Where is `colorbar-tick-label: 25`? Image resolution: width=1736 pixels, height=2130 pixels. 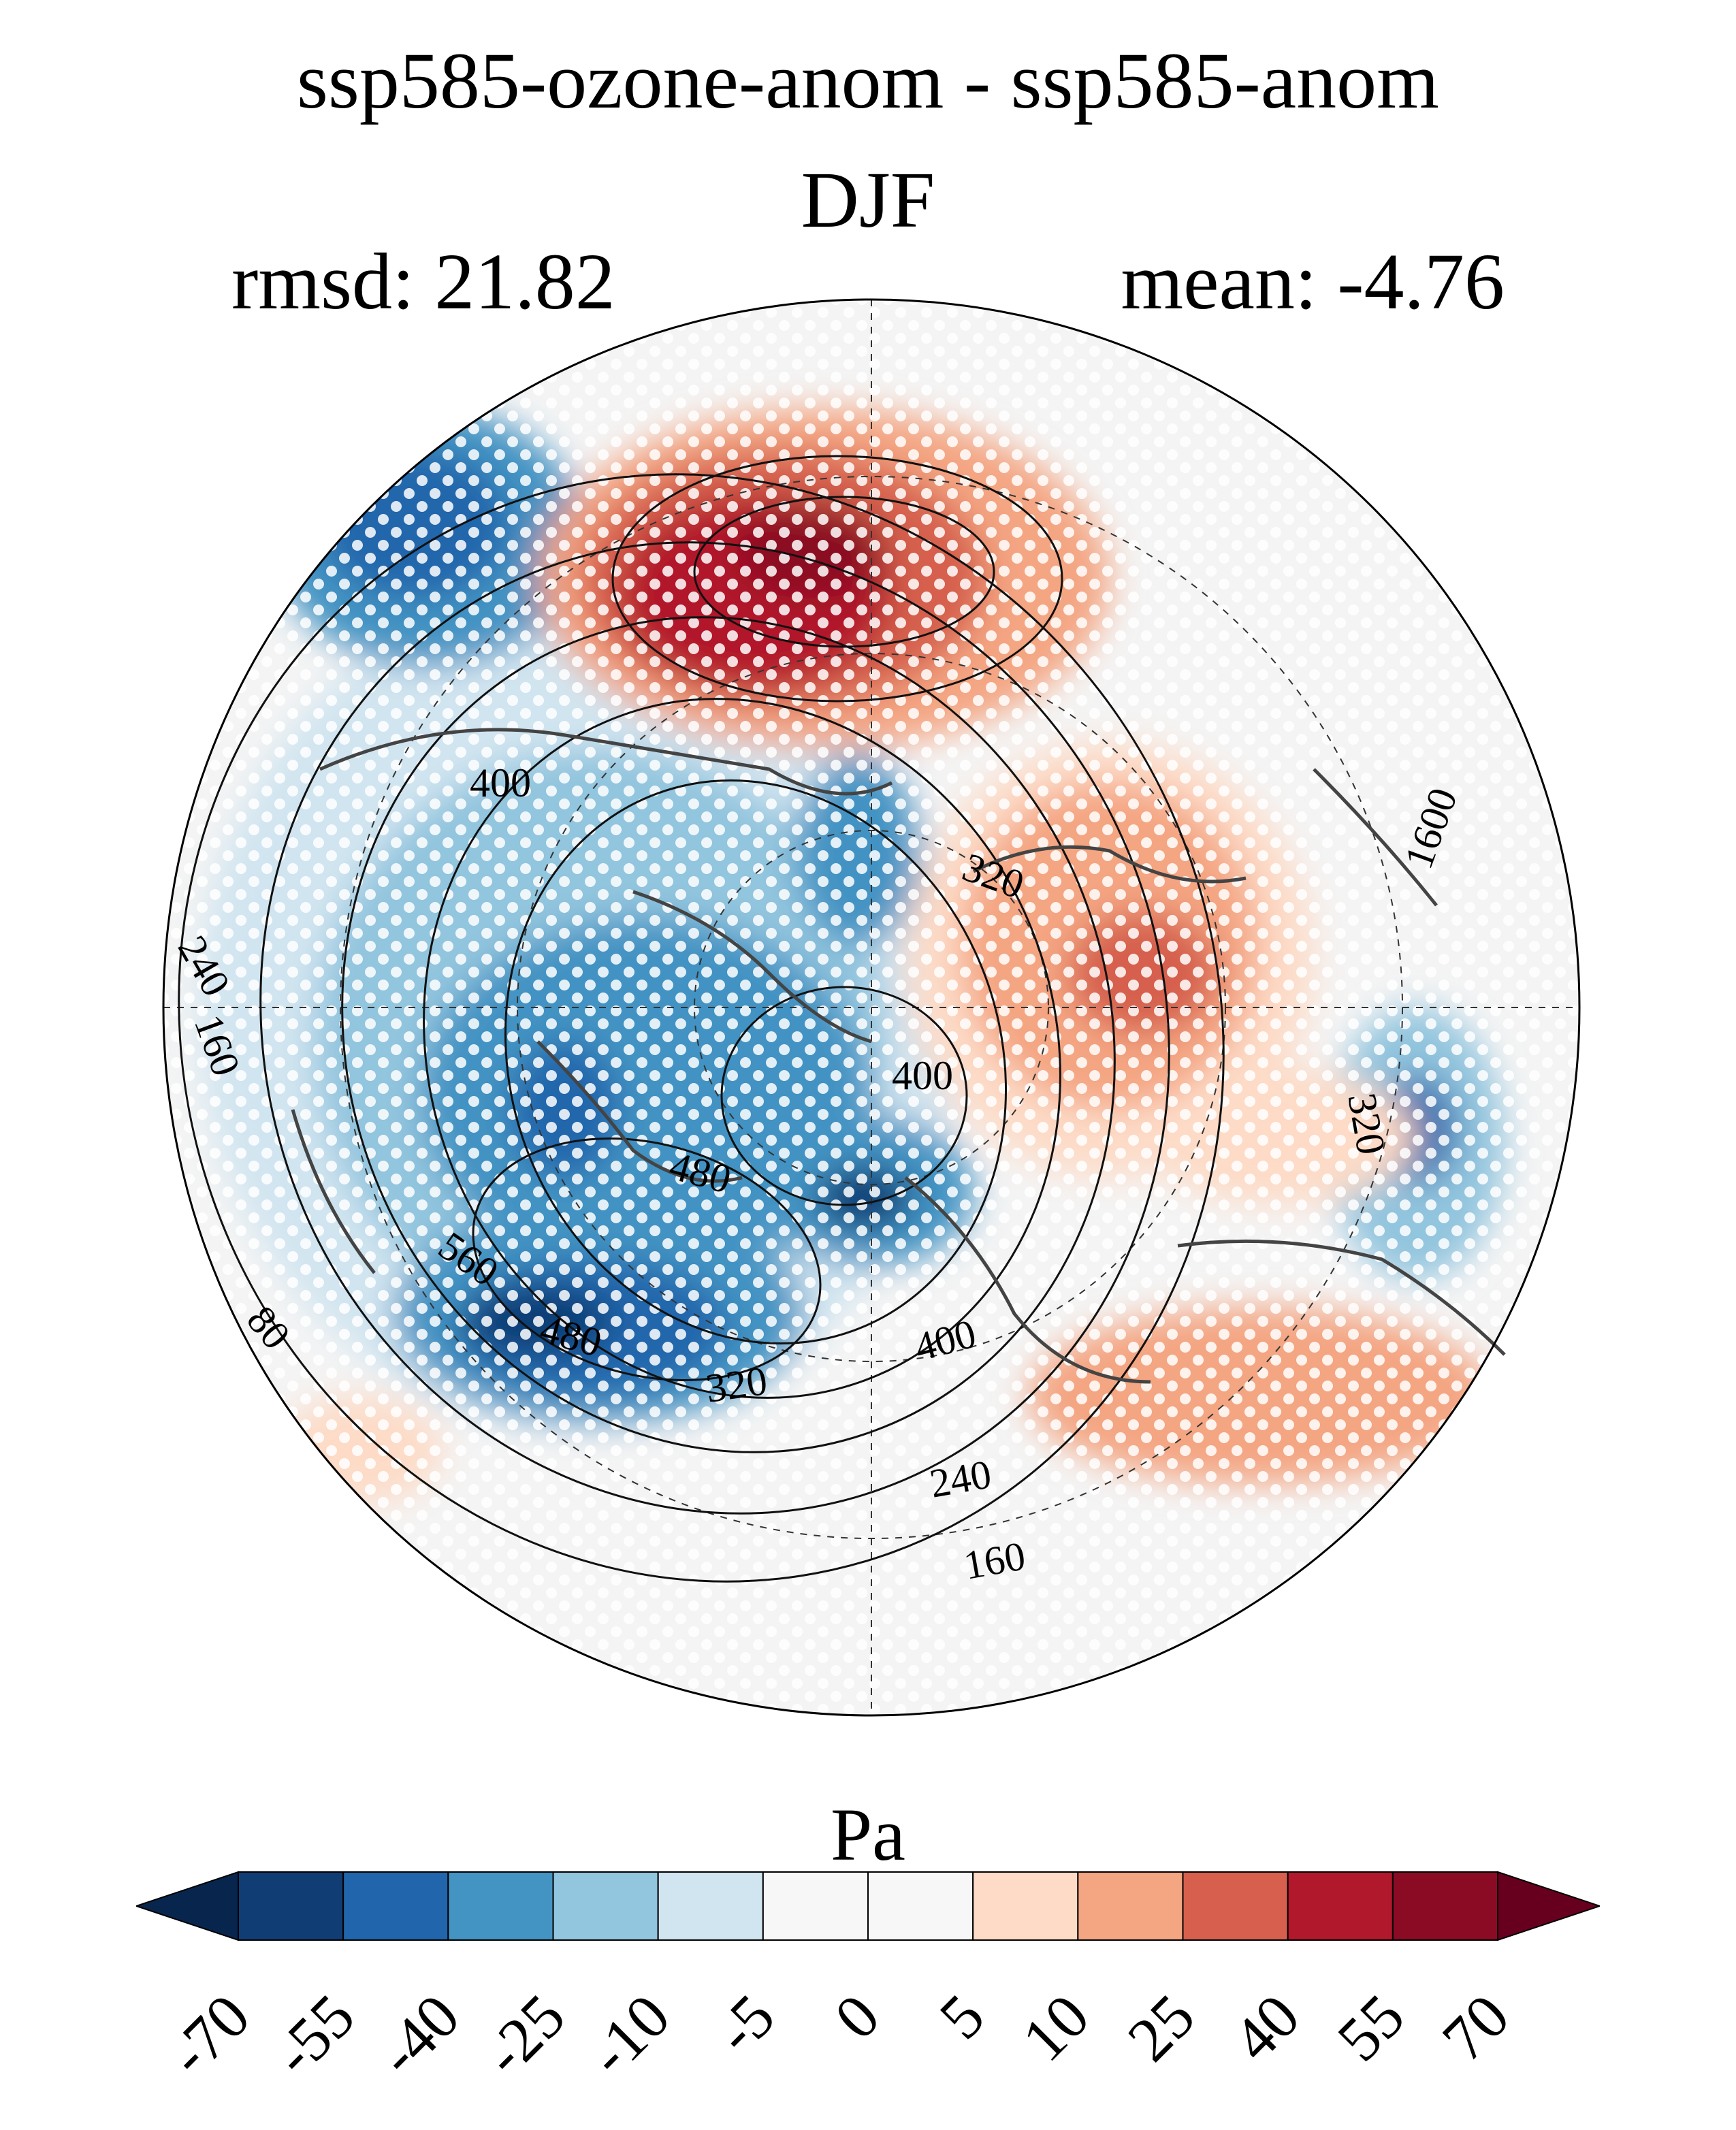
colorbar-tick-label: 25 is located at coordinates (1161, 2027).